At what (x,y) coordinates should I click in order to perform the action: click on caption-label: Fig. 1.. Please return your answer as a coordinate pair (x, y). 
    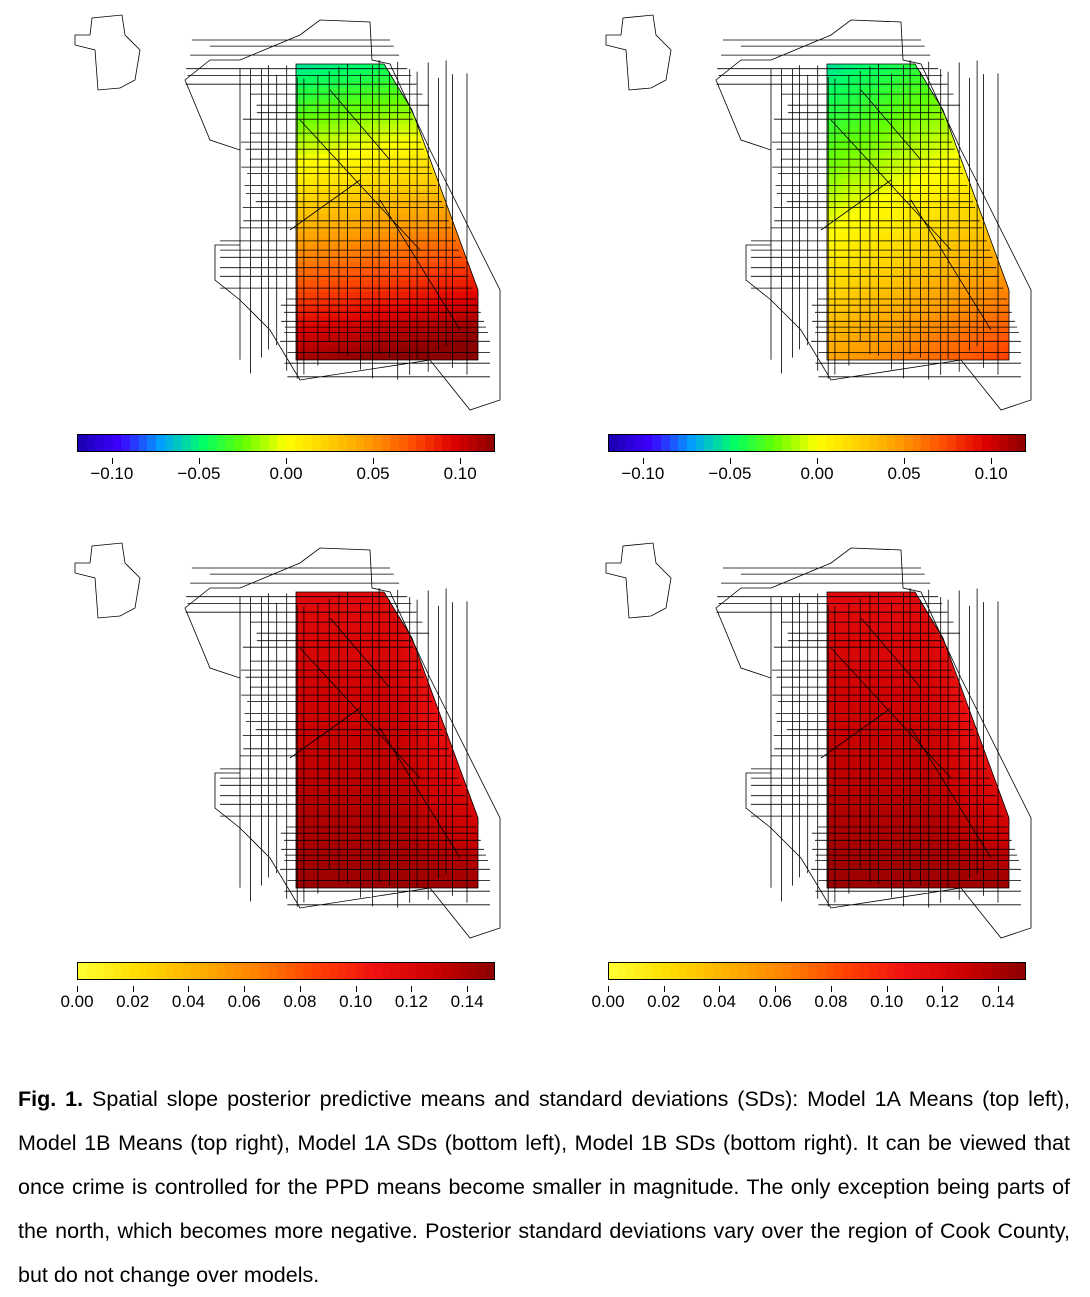
    Looking at the image, I should click on (50, 1099).